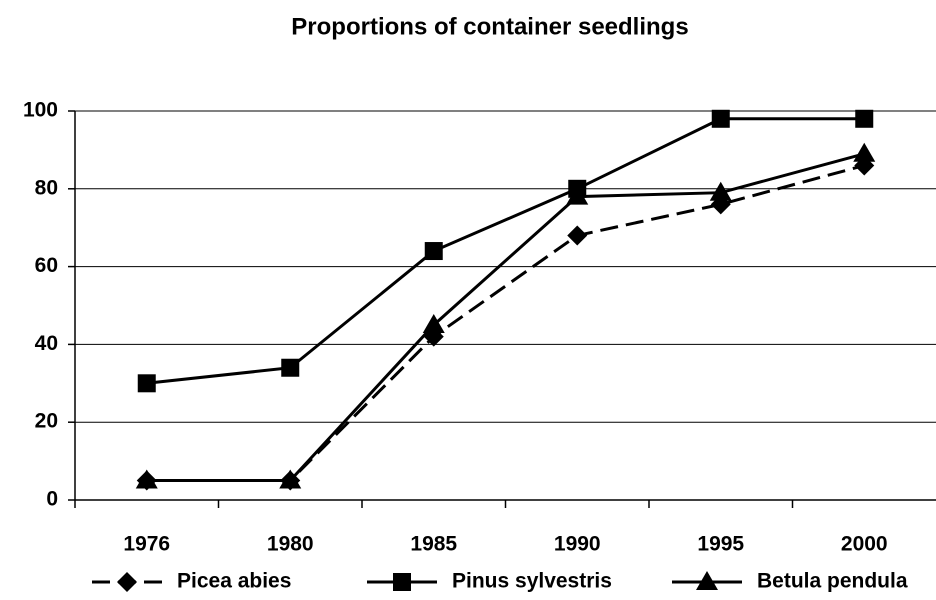 The image size is (936, 600). What do you see at coordinates (433, 544) in the screenshot?
I see `x-tick-label: 1985` at bounding box center [433, 544].